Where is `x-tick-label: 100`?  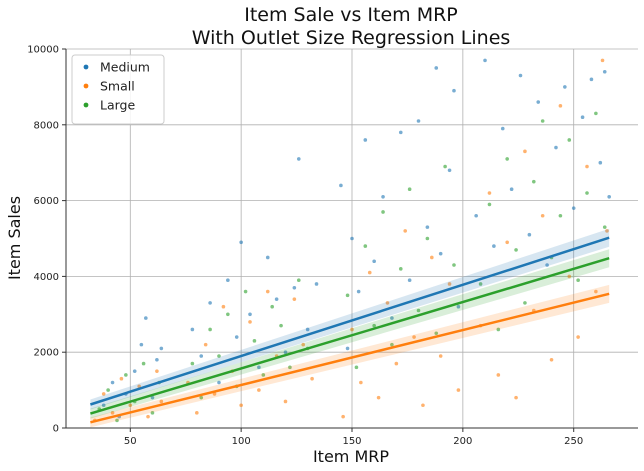
x-tick-label: 100 is located at coordinates (241, 441).